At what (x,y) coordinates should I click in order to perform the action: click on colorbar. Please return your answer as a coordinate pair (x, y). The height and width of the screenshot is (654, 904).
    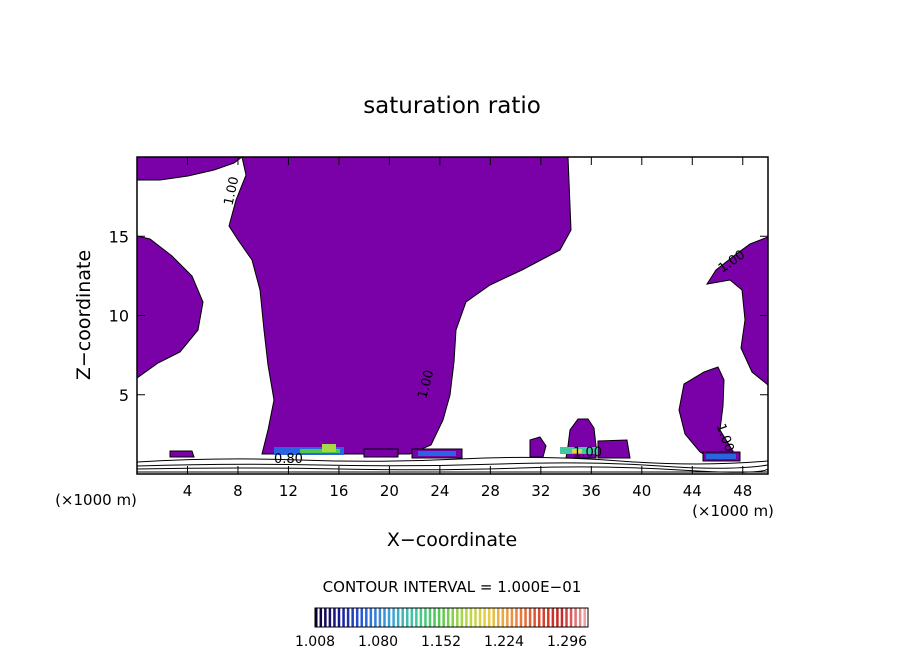
    Looking at the image, I should click on (450, 617).